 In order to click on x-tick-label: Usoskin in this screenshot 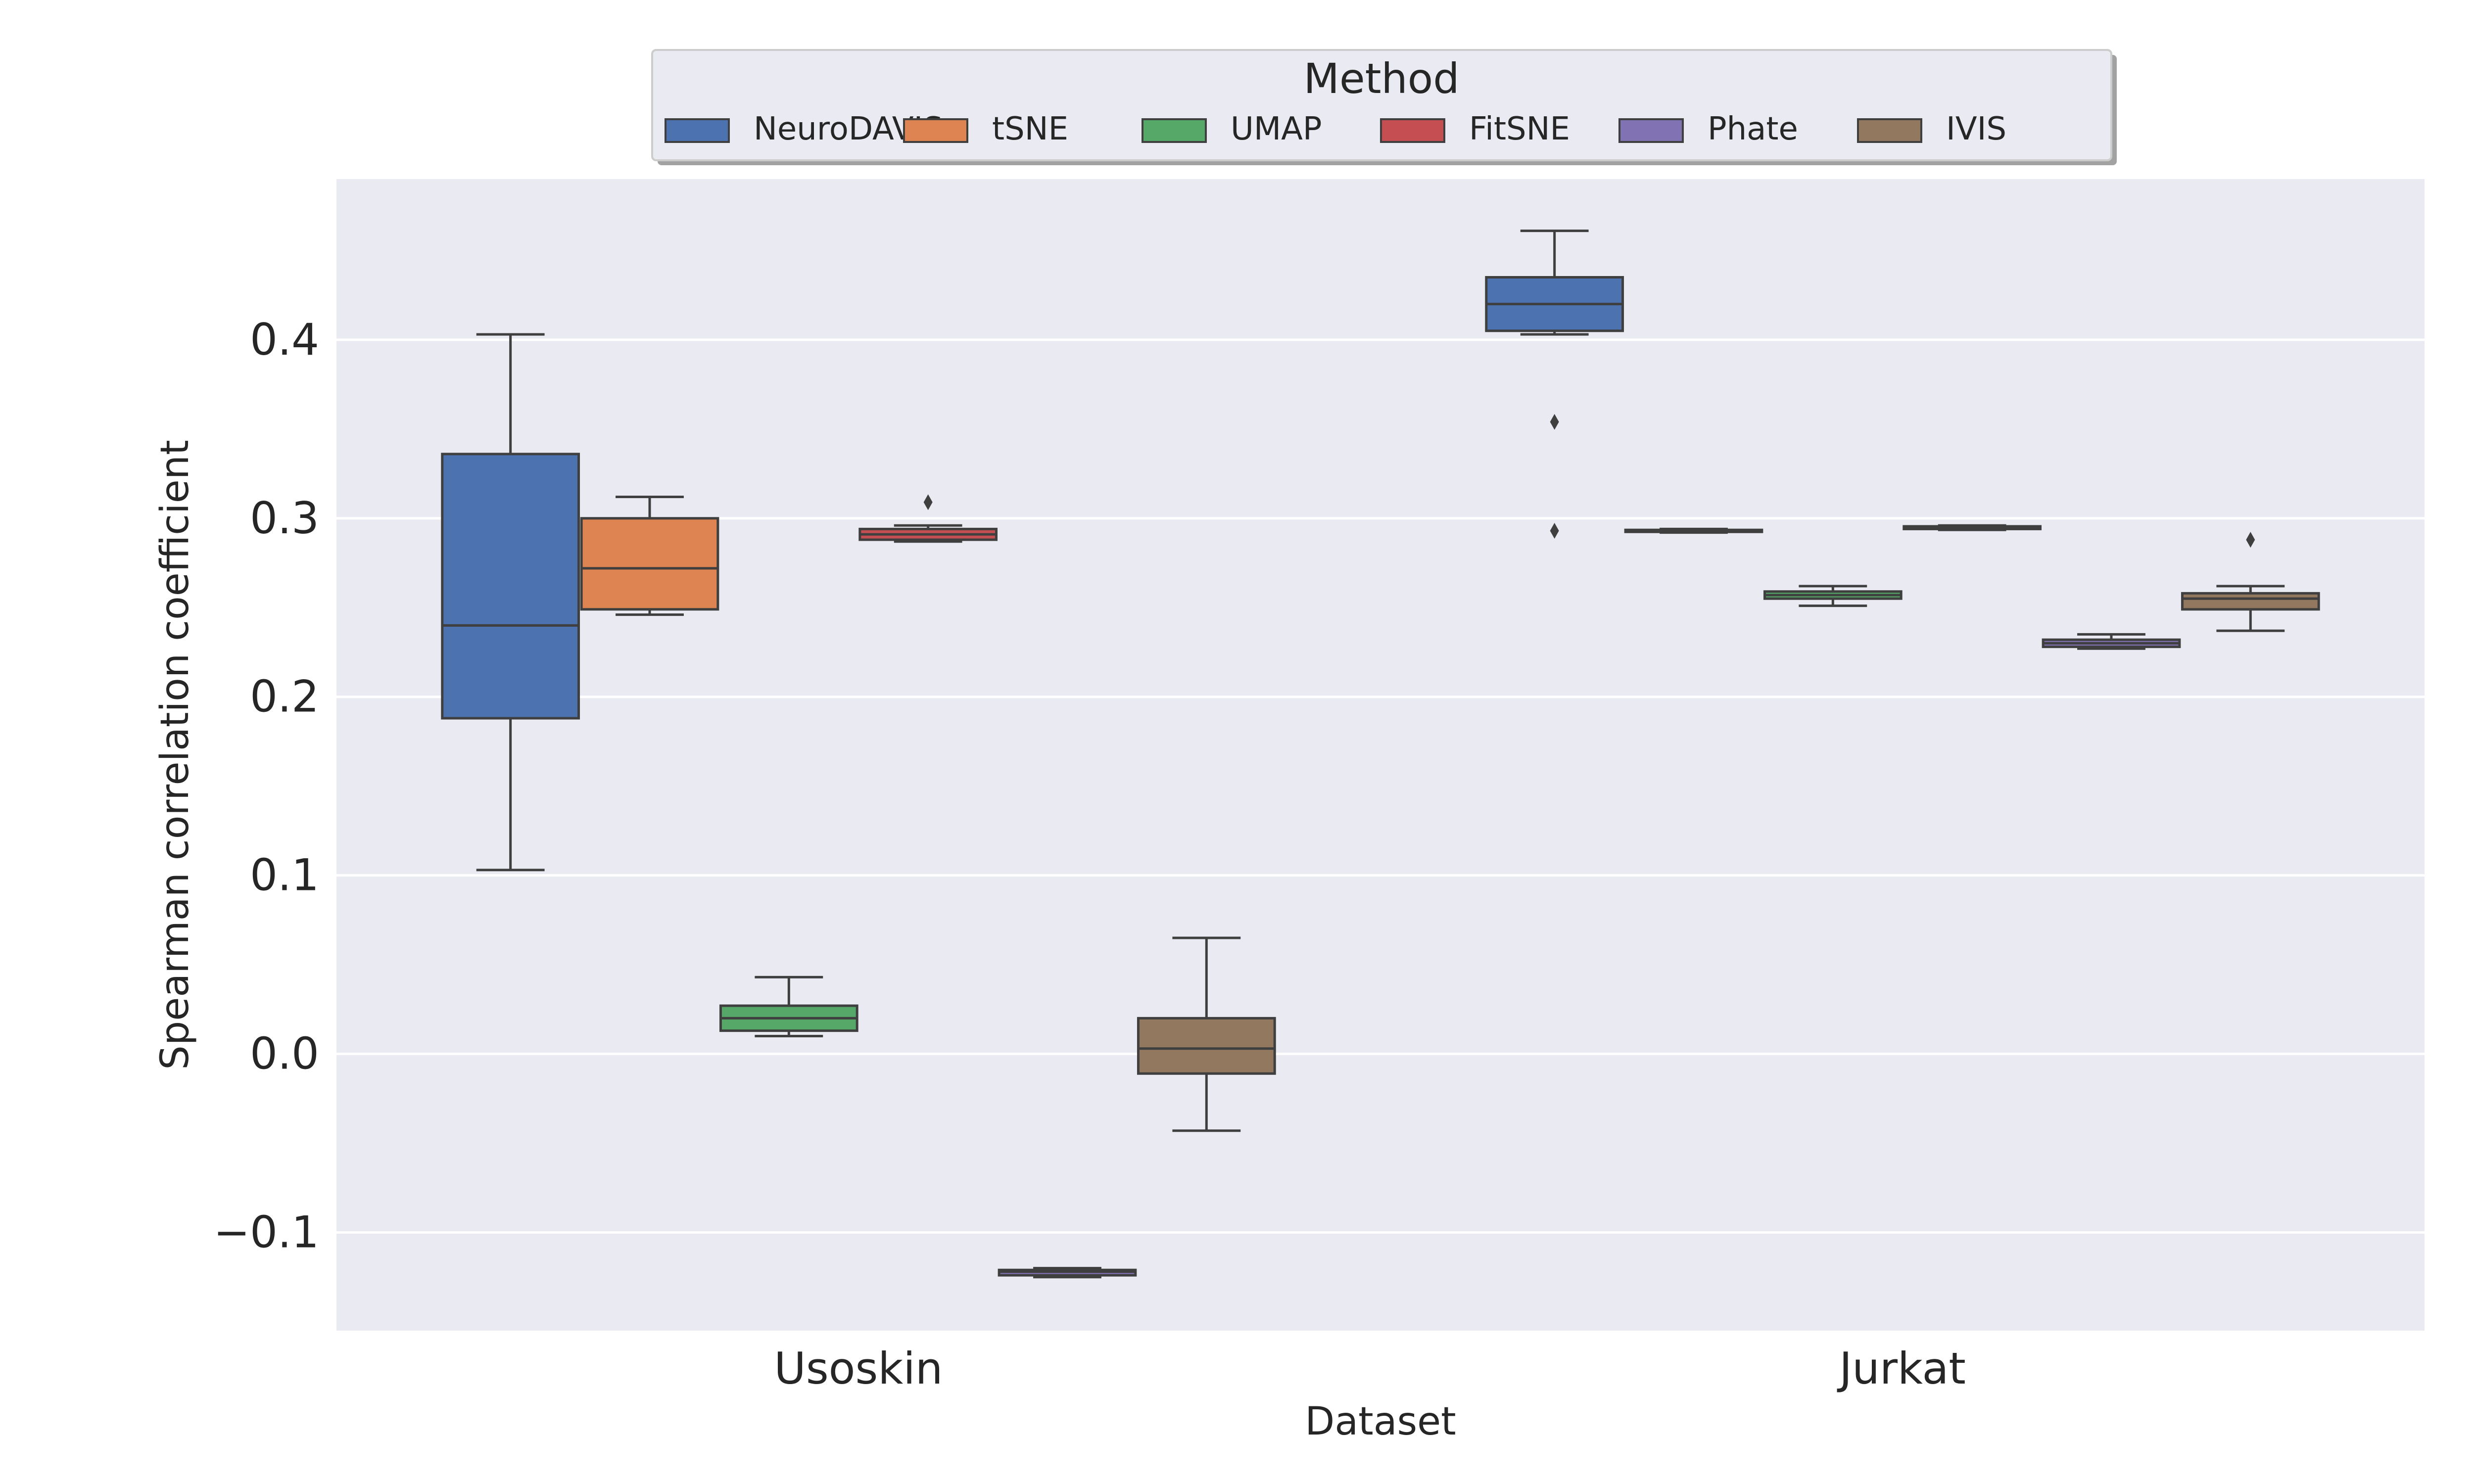, I will do `click(858, 1368)`.